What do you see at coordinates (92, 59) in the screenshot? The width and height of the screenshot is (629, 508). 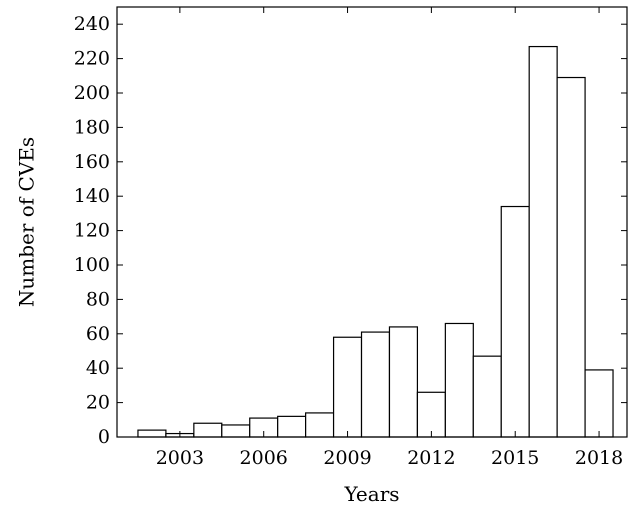 I see `y-tick-label-220: 220` at bounding box center [92, 59].